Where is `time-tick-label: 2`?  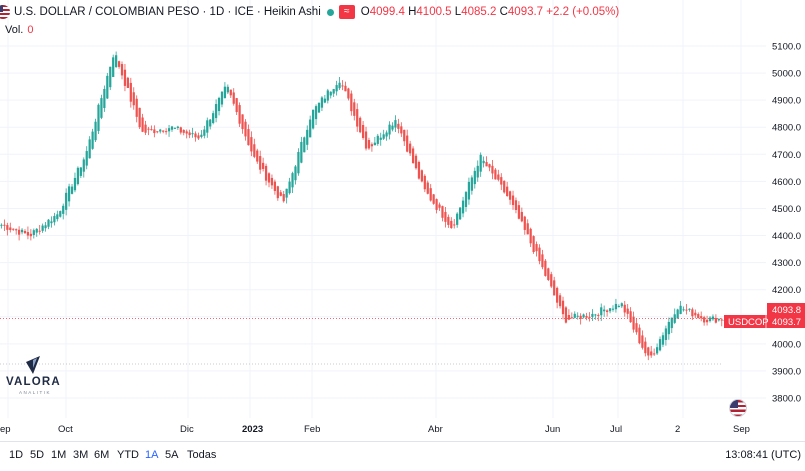
time-tick-label: 2 is located at coordinates (677, 429).